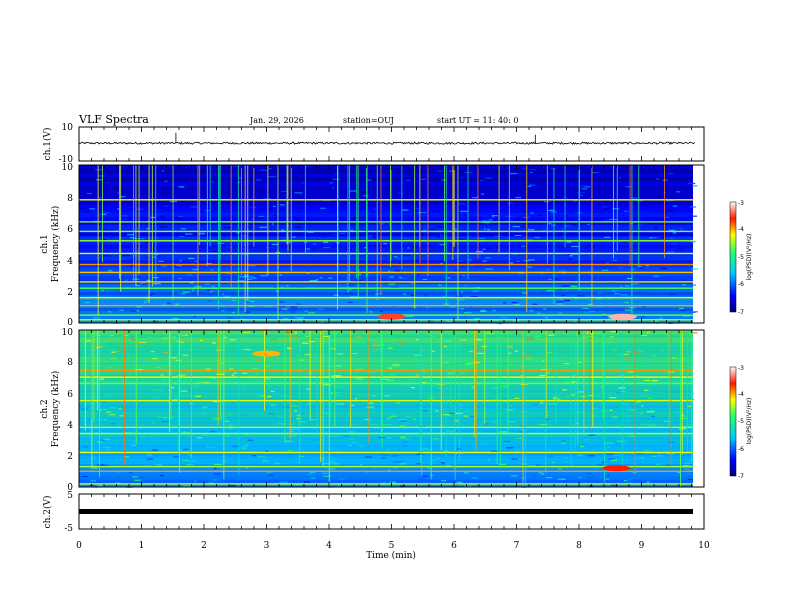  I want to click on spec-line, so click(386, 288).